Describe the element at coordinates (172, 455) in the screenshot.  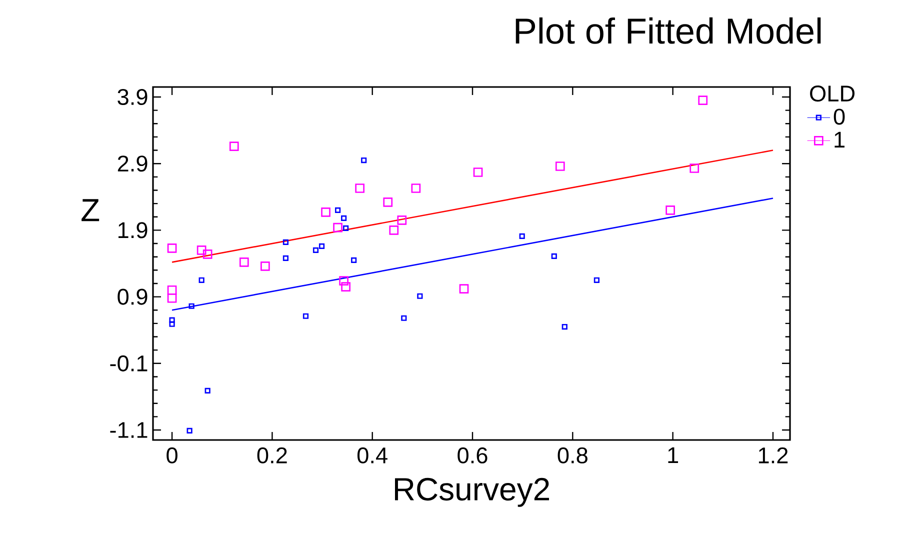
I see `x-tick-label: 0` at that location.